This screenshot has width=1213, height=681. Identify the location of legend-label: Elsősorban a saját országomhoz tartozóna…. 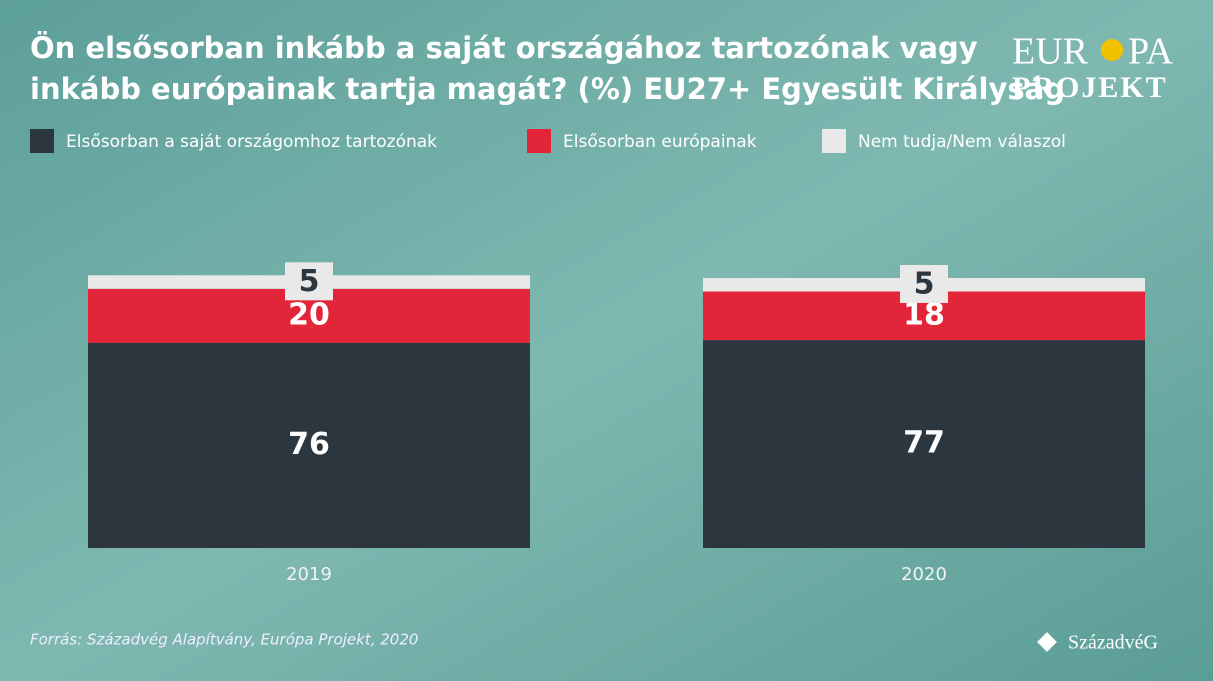
(251, 142).